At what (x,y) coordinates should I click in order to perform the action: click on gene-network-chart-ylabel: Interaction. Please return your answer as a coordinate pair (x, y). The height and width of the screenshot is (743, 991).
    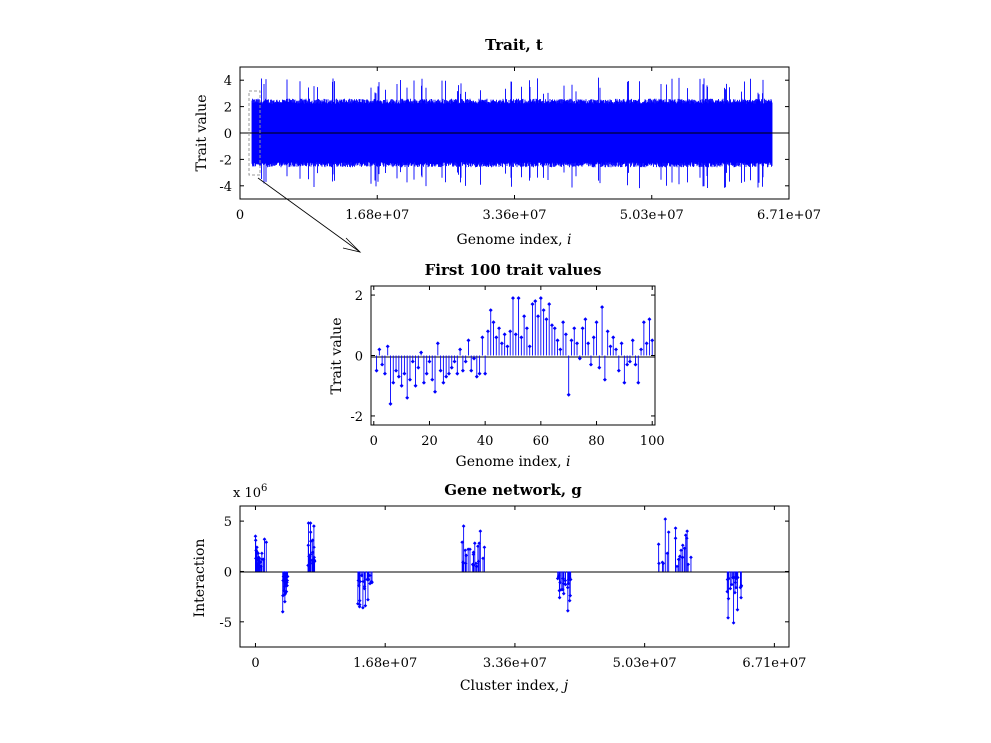
    Looking at the image, I should click on (200, 578).